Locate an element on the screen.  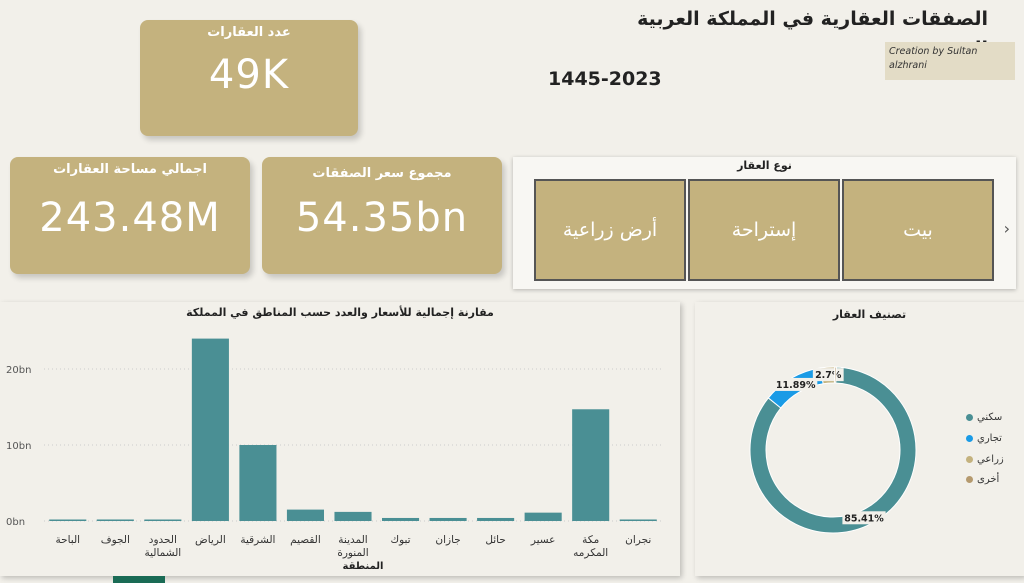
slicer-option-rest-house: إستراحة is located at coordinates (764, 230).